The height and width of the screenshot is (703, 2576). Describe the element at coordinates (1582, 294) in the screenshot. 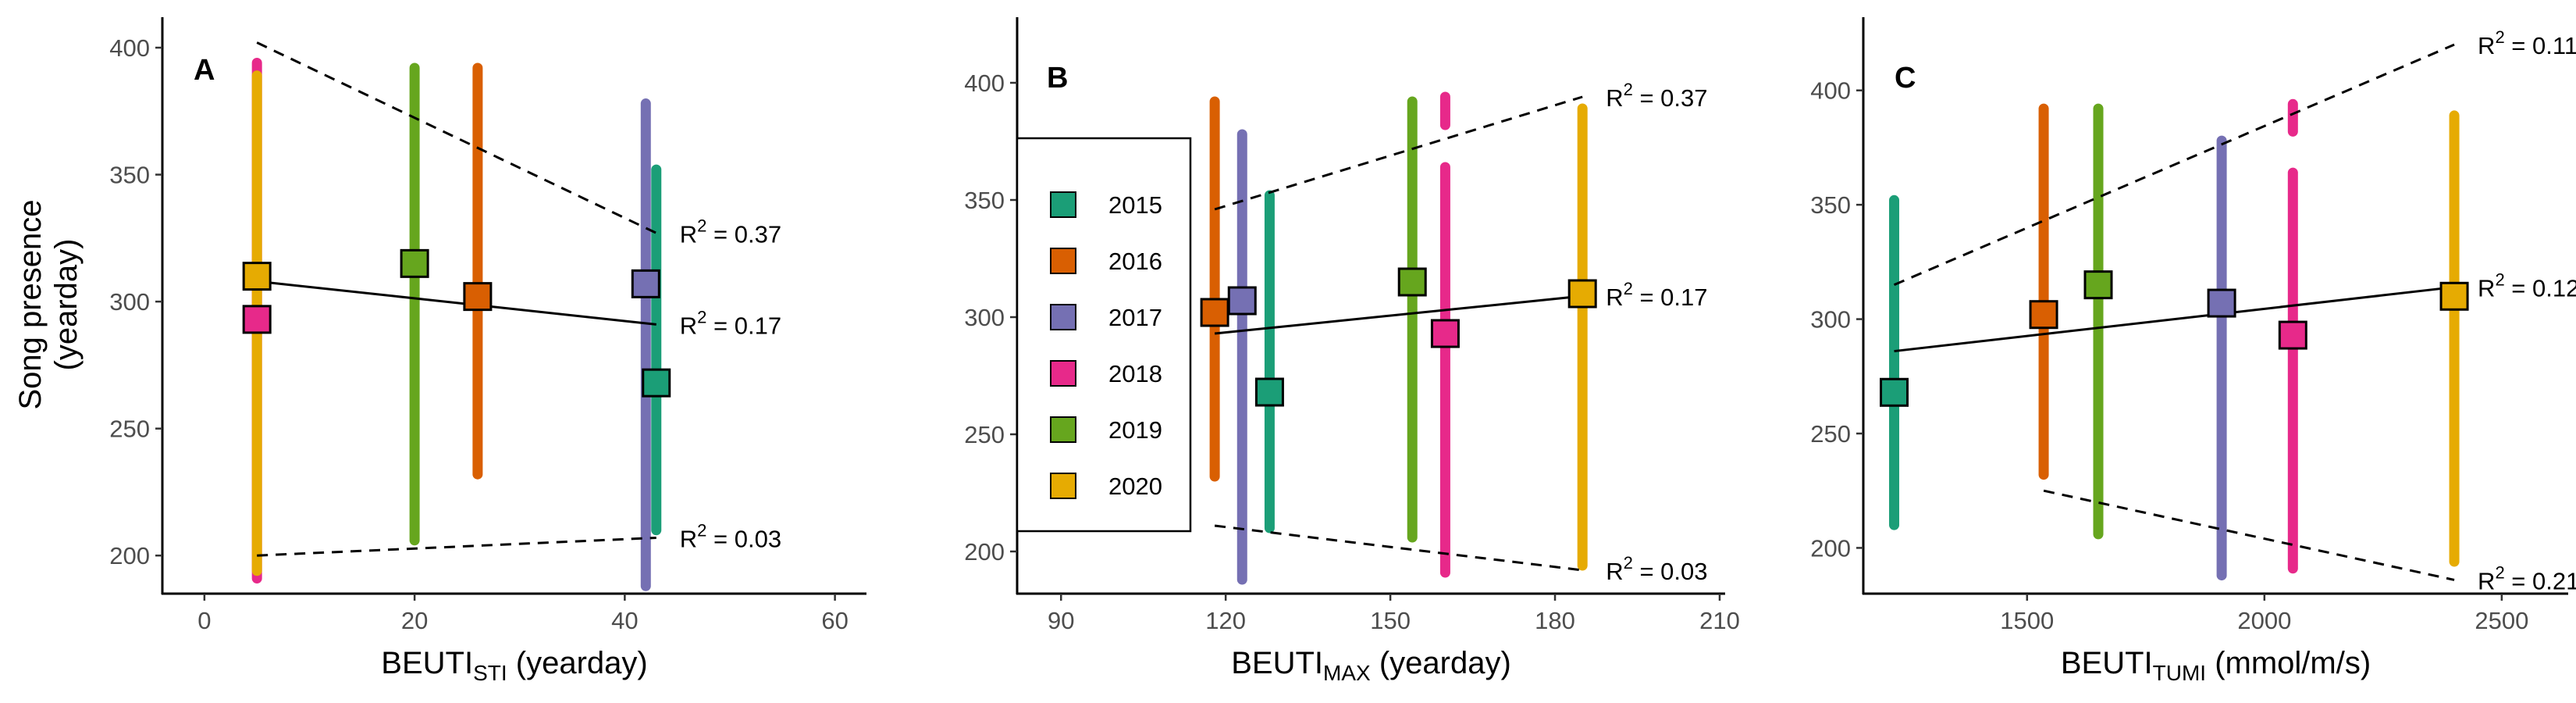

I see `point-2020` at that location.